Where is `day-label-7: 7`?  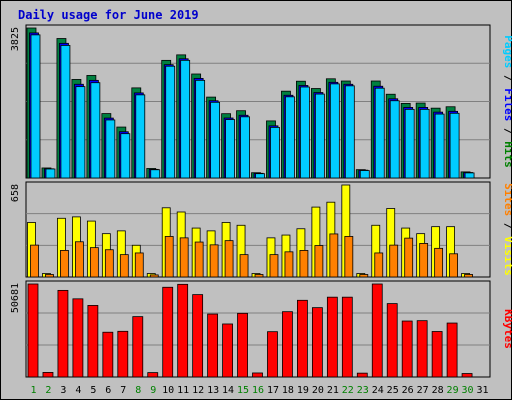 day-label-7: 7 is located at coordinates (123, 390).